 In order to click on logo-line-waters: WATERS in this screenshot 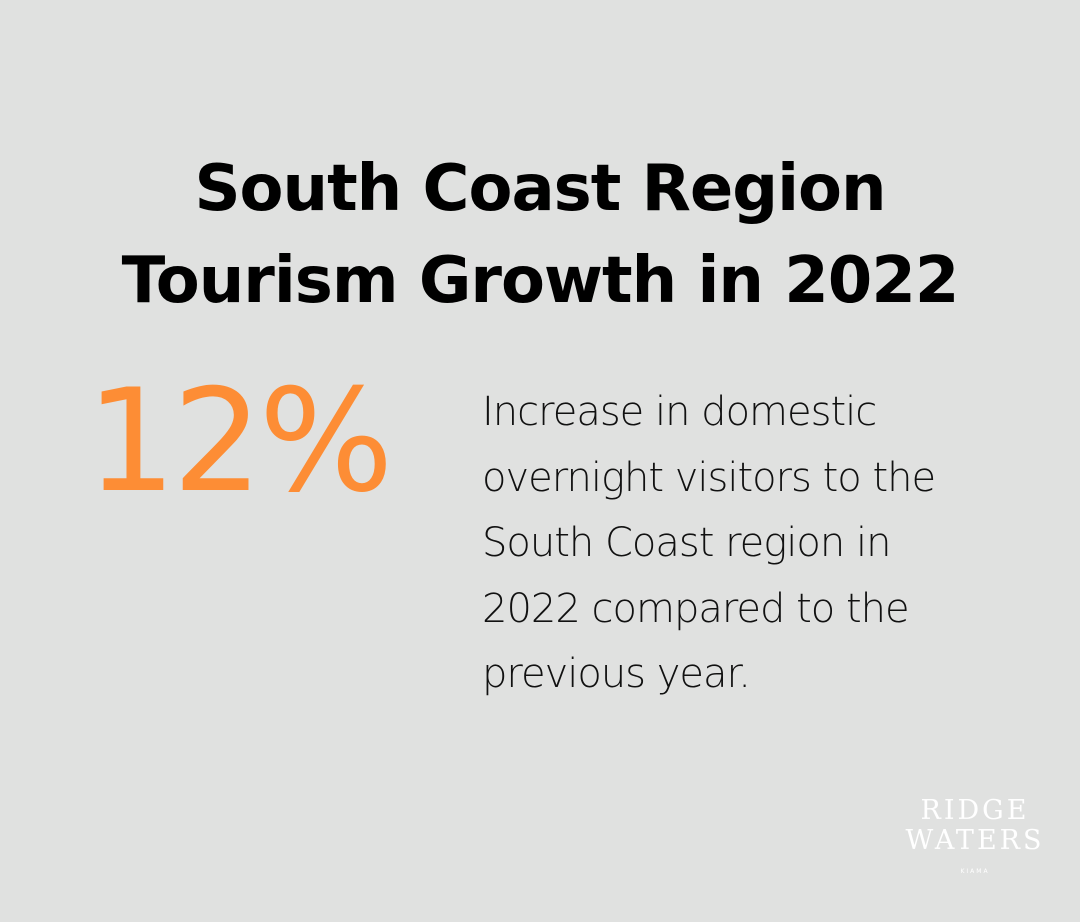, I will do `click(975, 840)`.